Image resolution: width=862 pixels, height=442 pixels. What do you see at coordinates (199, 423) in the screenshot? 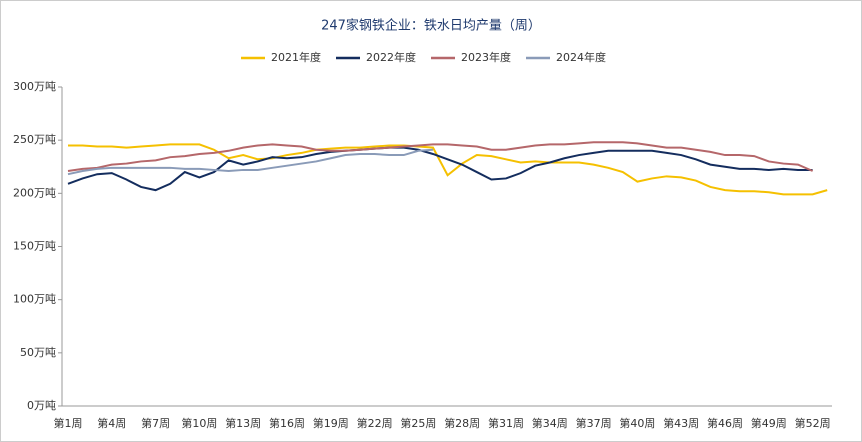
I see `x-tick-label: 第10周` at bounding box center [199, 423].